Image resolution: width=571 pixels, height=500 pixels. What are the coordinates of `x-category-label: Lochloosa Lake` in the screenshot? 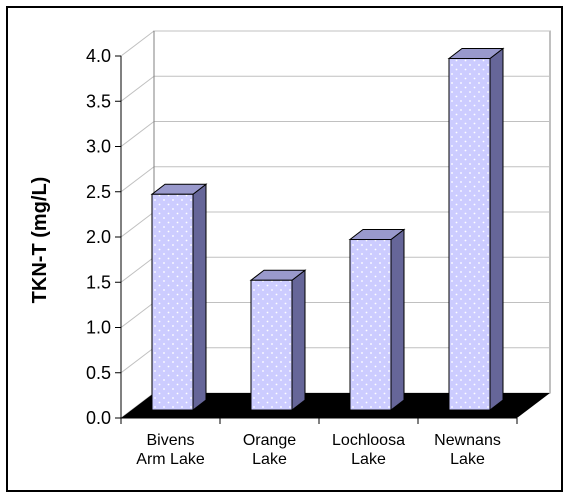 It's located at (368, 450).